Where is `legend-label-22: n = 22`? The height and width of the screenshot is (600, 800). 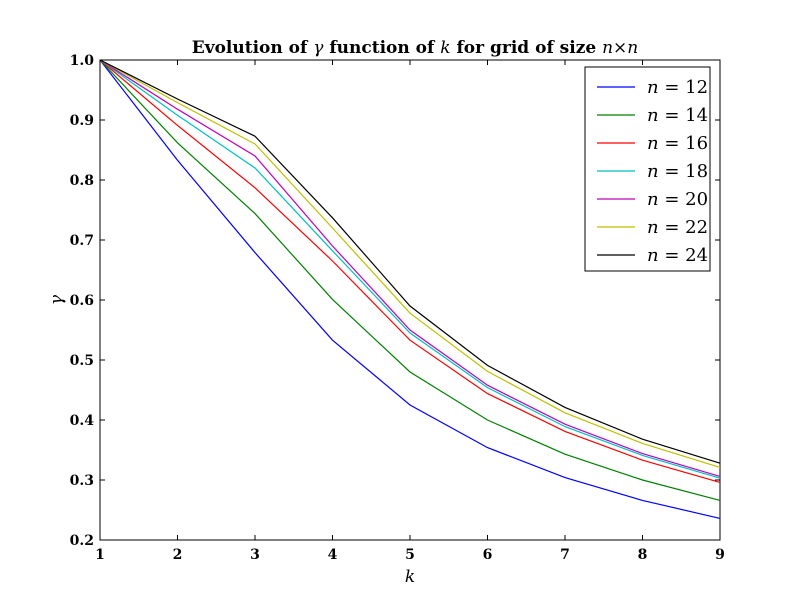
legend-label-22: n = 22 is located at coordinates (677, 227).